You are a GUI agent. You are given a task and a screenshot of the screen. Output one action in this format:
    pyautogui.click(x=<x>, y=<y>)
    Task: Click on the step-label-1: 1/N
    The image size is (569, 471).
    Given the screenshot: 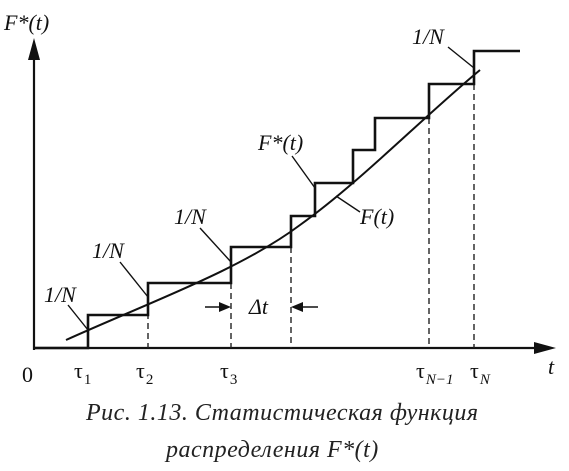 What is the action you would take?
    pyautogui.click(x=60, y=294)
    